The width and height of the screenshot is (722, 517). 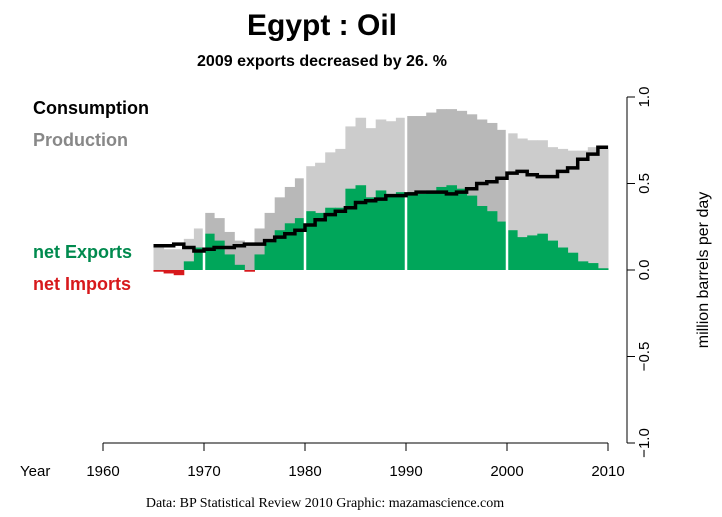 What do you see at coordinates (441, 228) in the screenshot?
I see `export-bar-1993` at bounding box center [441, 228].